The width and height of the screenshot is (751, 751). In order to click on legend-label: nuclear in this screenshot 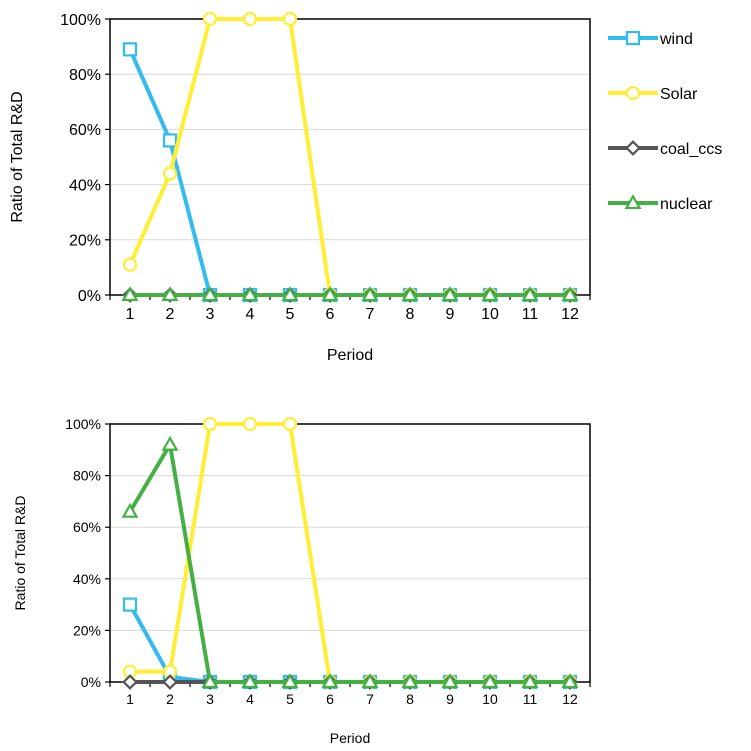, I will do `click(686, 204)`.